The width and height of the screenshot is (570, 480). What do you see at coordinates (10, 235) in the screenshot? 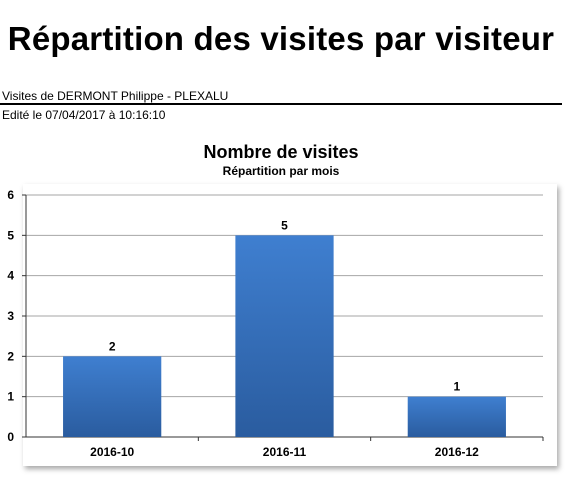
I see `y-tick-label: 5` at bounding box center [10, 235].